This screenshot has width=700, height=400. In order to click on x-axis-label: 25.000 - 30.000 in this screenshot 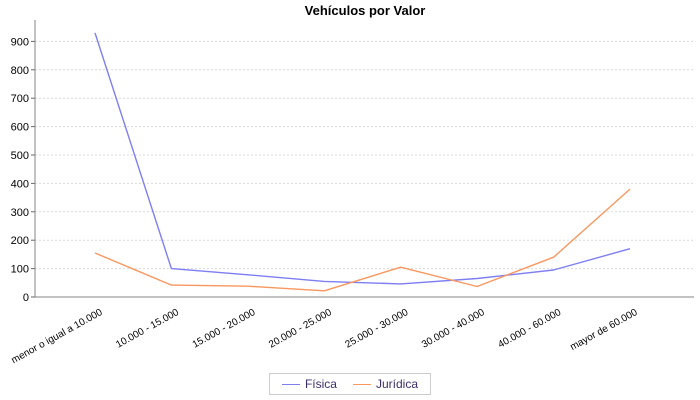, I will do `click(377, 329)`.